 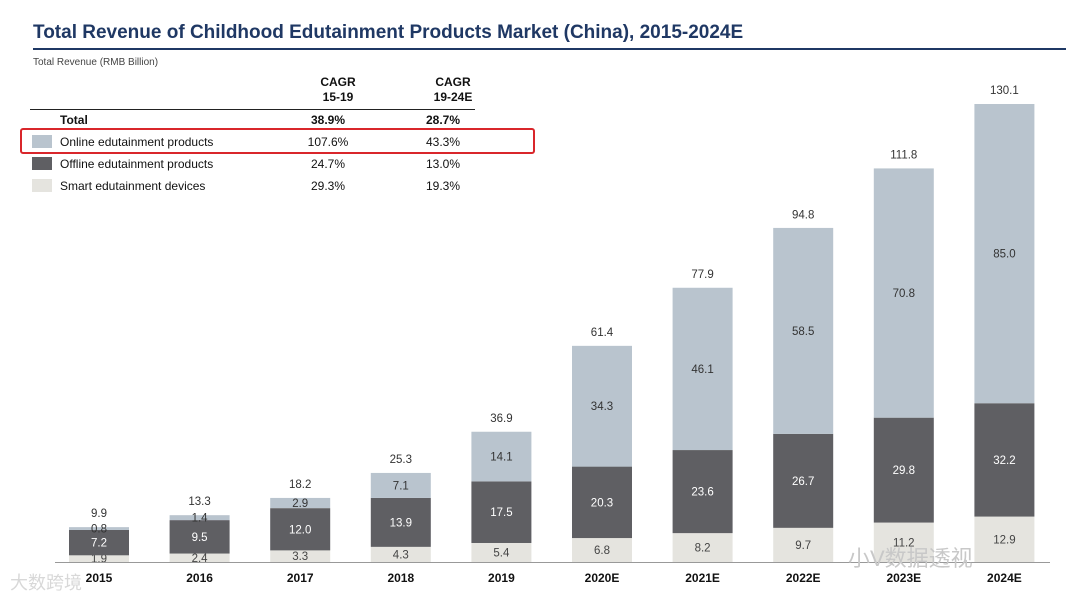 I want to click on offline-label: Offline edutainment products, so click(x=137, y=164).